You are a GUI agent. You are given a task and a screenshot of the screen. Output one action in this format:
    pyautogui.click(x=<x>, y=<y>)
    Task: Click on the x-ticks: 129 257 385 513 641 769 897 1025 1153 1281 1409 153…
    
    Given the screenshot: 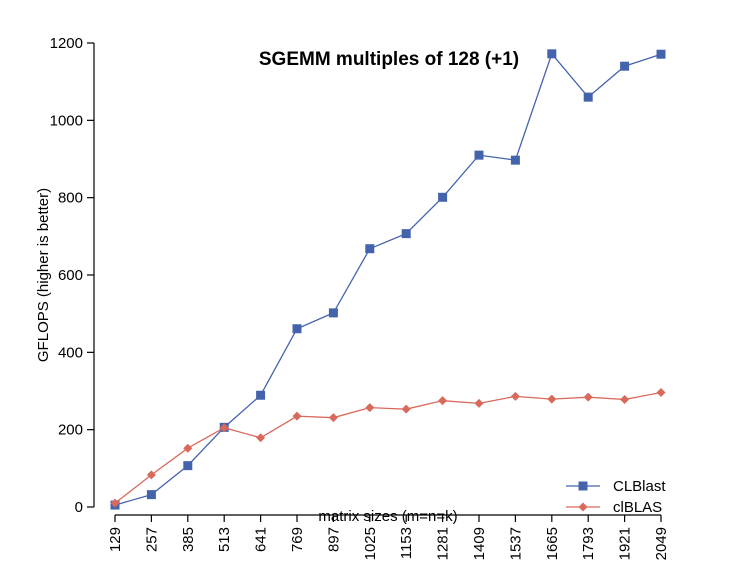 What is the action you would take?
    pyautogui.click(x=388, y=537)
    